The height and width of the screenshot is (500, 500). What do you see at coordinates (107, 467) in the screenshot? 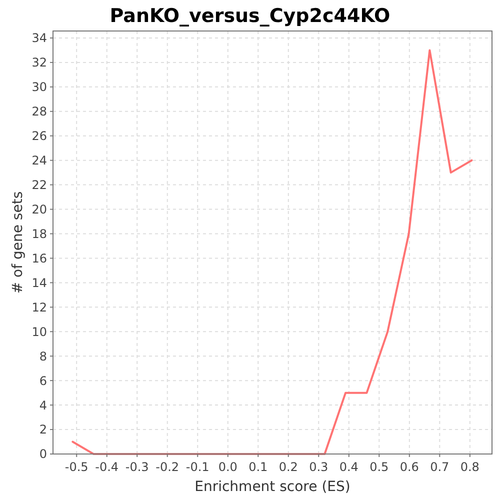
I see `x-tick-label: -0.4` at bounding box center [107, 467].